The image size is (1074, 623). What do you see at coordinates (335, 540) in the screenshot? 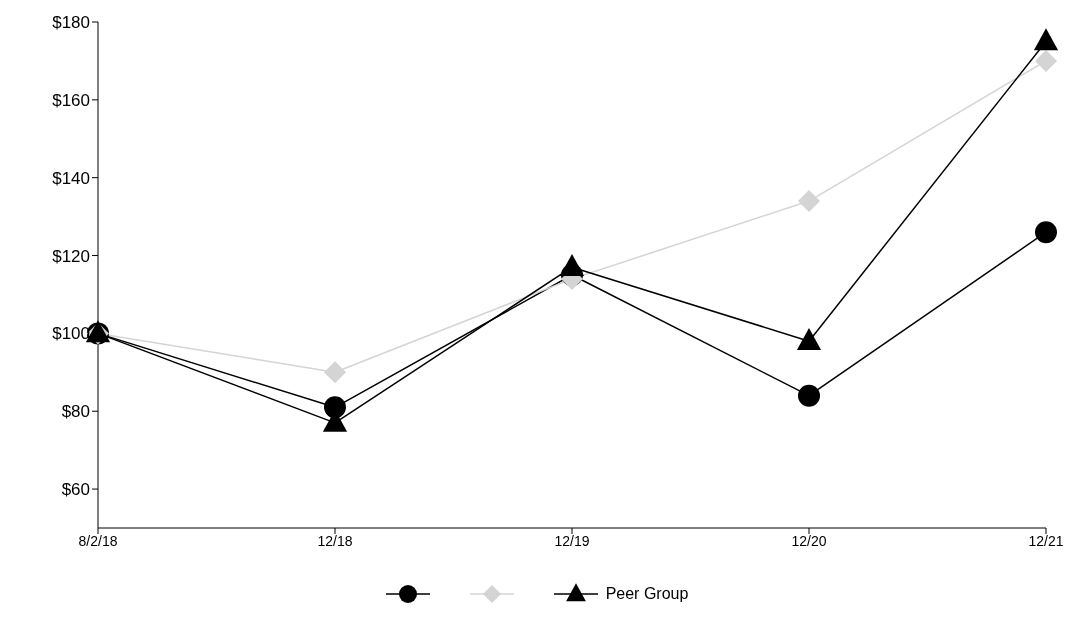
I see `x-tick-label: 12/18` at bounding box center [335, 540].